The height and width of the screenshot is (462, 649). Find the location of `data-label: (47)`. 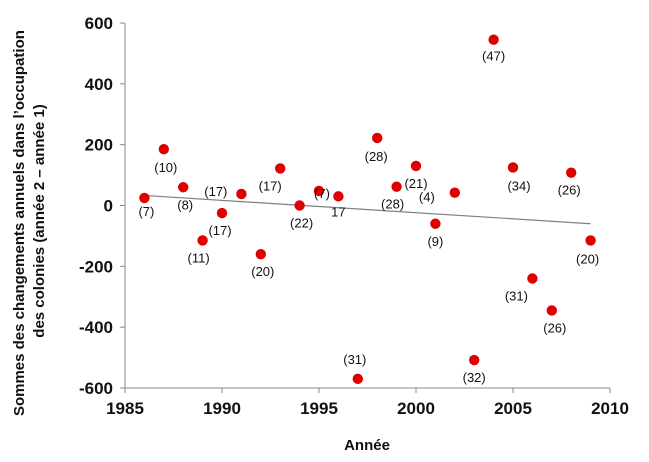

data-label: (47) is located at coordinates (493, 56).